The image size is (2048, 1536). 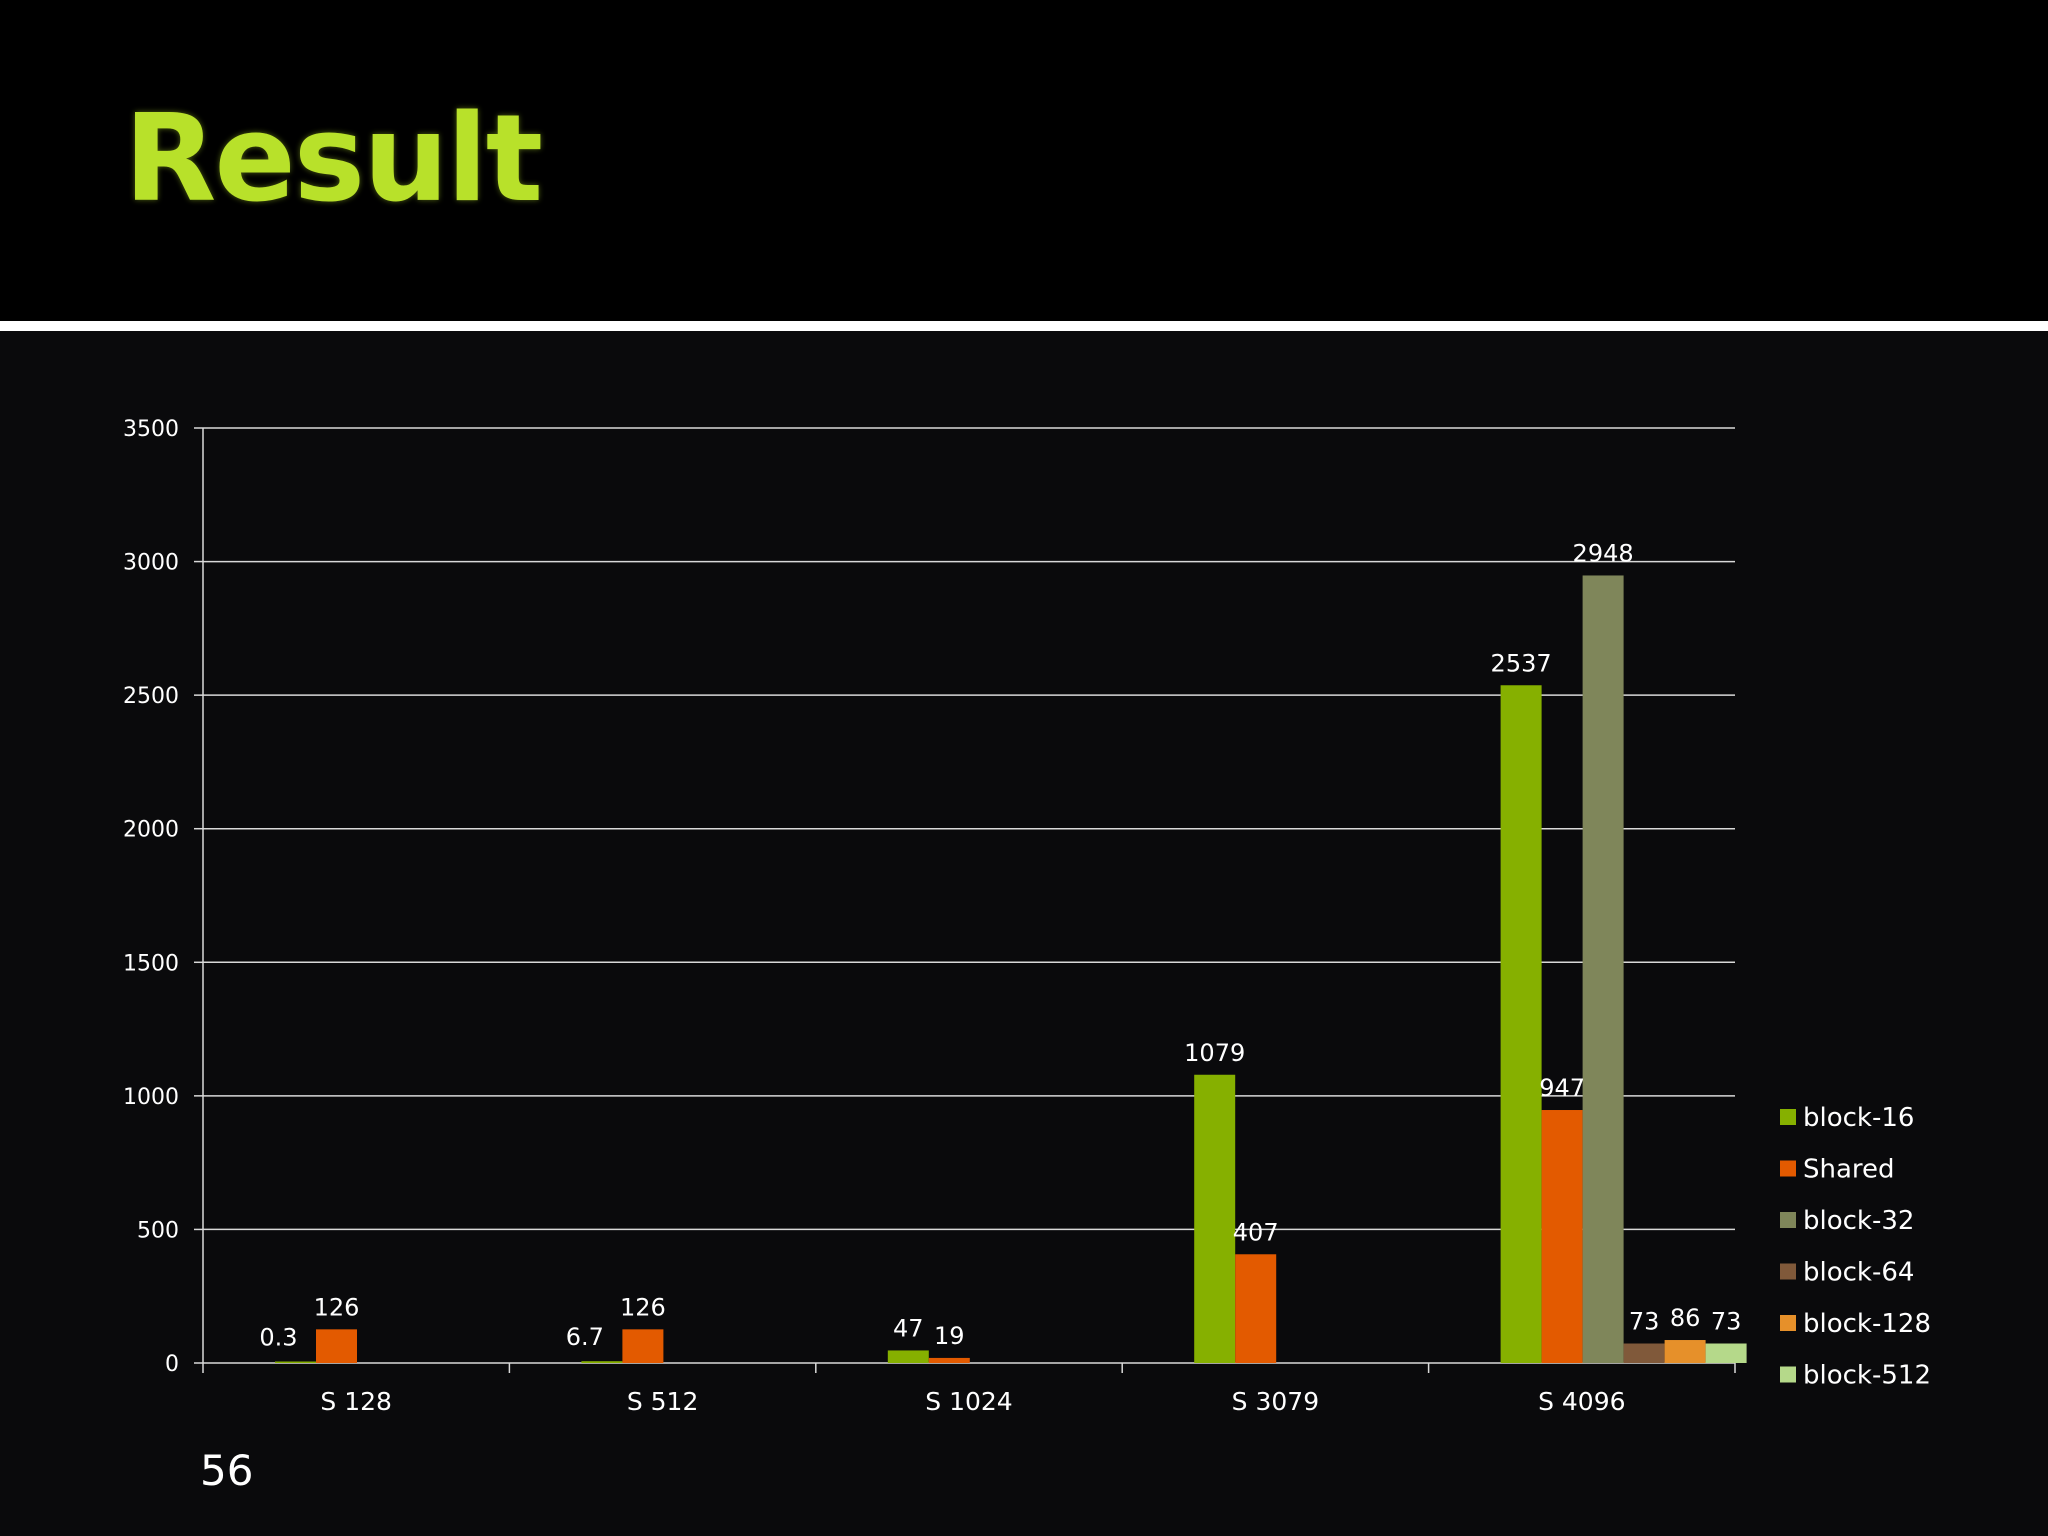 What do you see at coordinates (151, 696) in the screenshot?
I see `y-tick-label: 2500` at bounding box center [151, 696].